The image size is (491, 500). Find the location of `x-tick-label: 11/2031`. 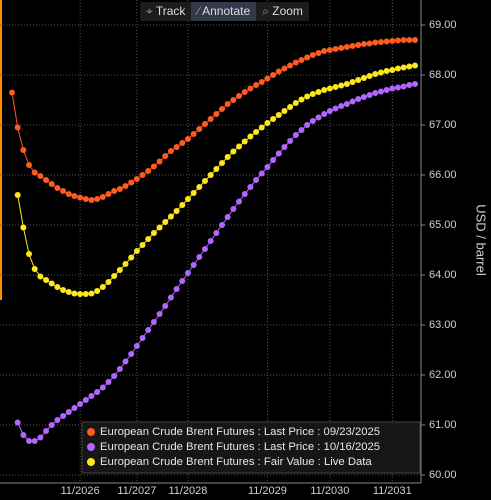

x-tick-label: 11/2031 is located at coordinates (392, 491).